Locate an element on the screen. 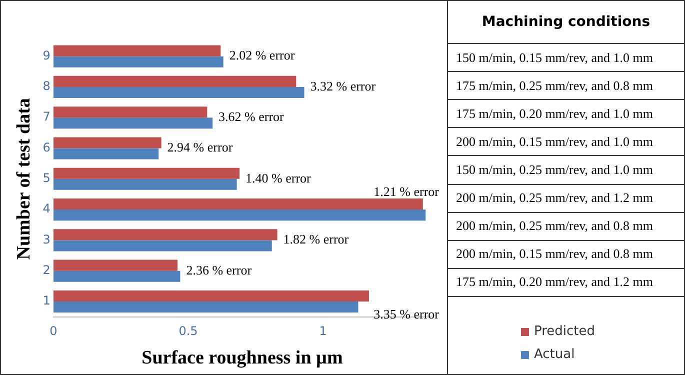  annotation: 1.21 % error is located at coordinates (407, 192).